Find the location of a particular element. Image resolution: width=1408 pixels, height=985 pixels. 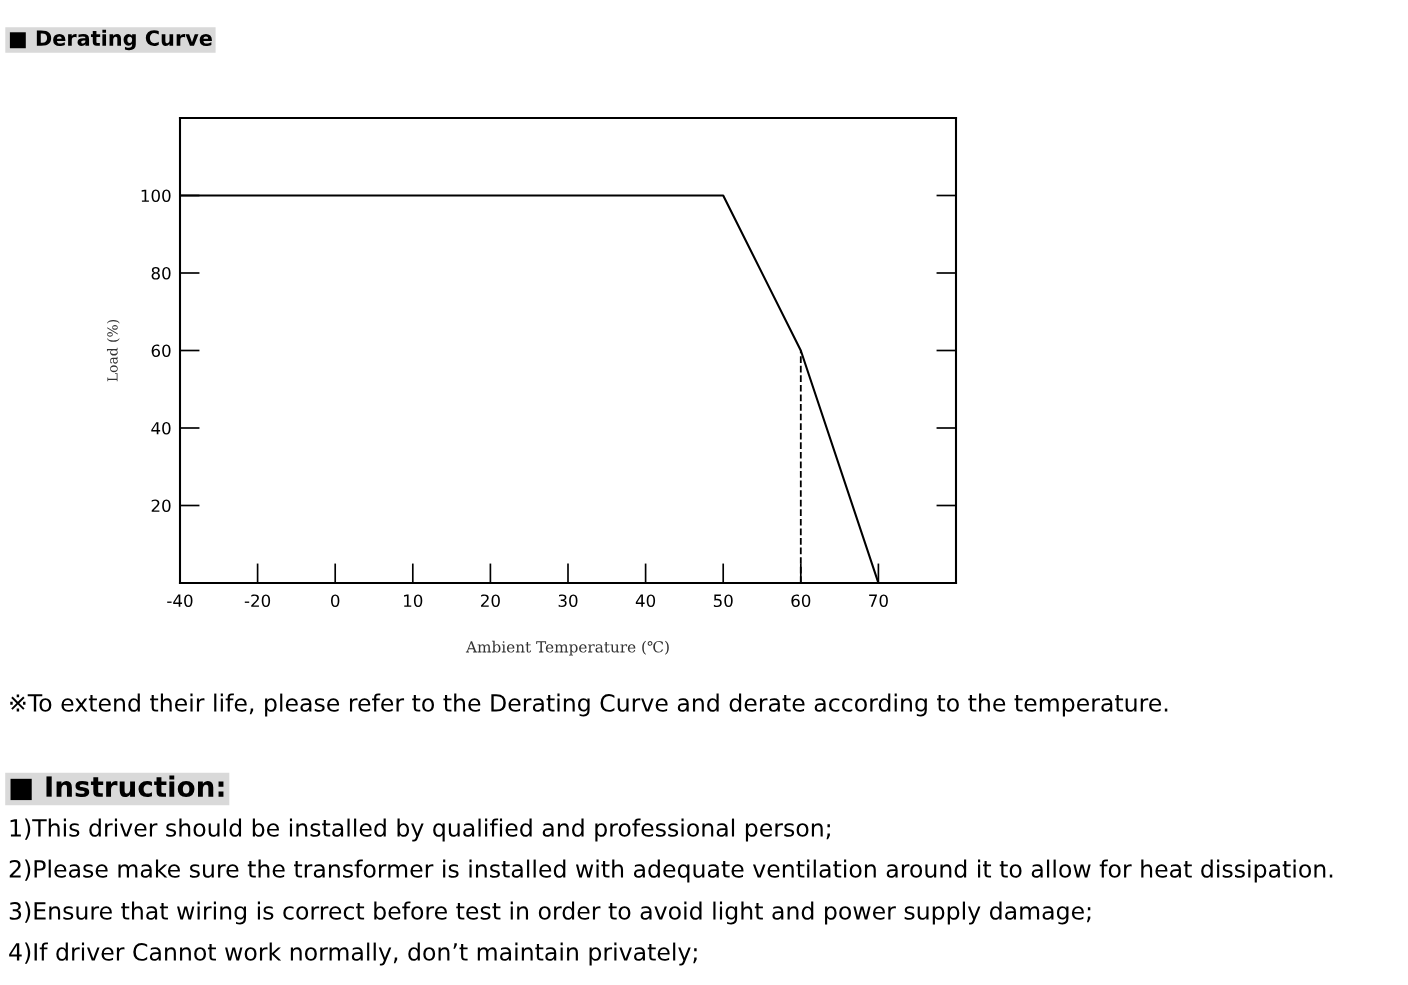

text: 2)Please make sure the transformer is installed with adequate ventilation around it to allow for heat dissipation. is located at coordinates (671, 871).